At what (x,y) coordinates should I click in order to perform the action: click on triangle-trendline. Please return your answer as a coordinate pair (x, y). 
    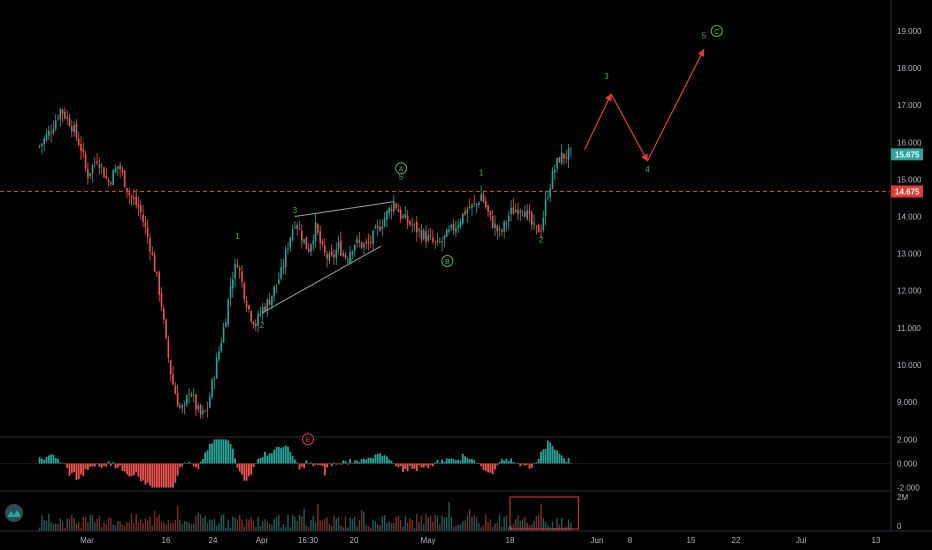
    Looking at the image, I should click on (344, 209).